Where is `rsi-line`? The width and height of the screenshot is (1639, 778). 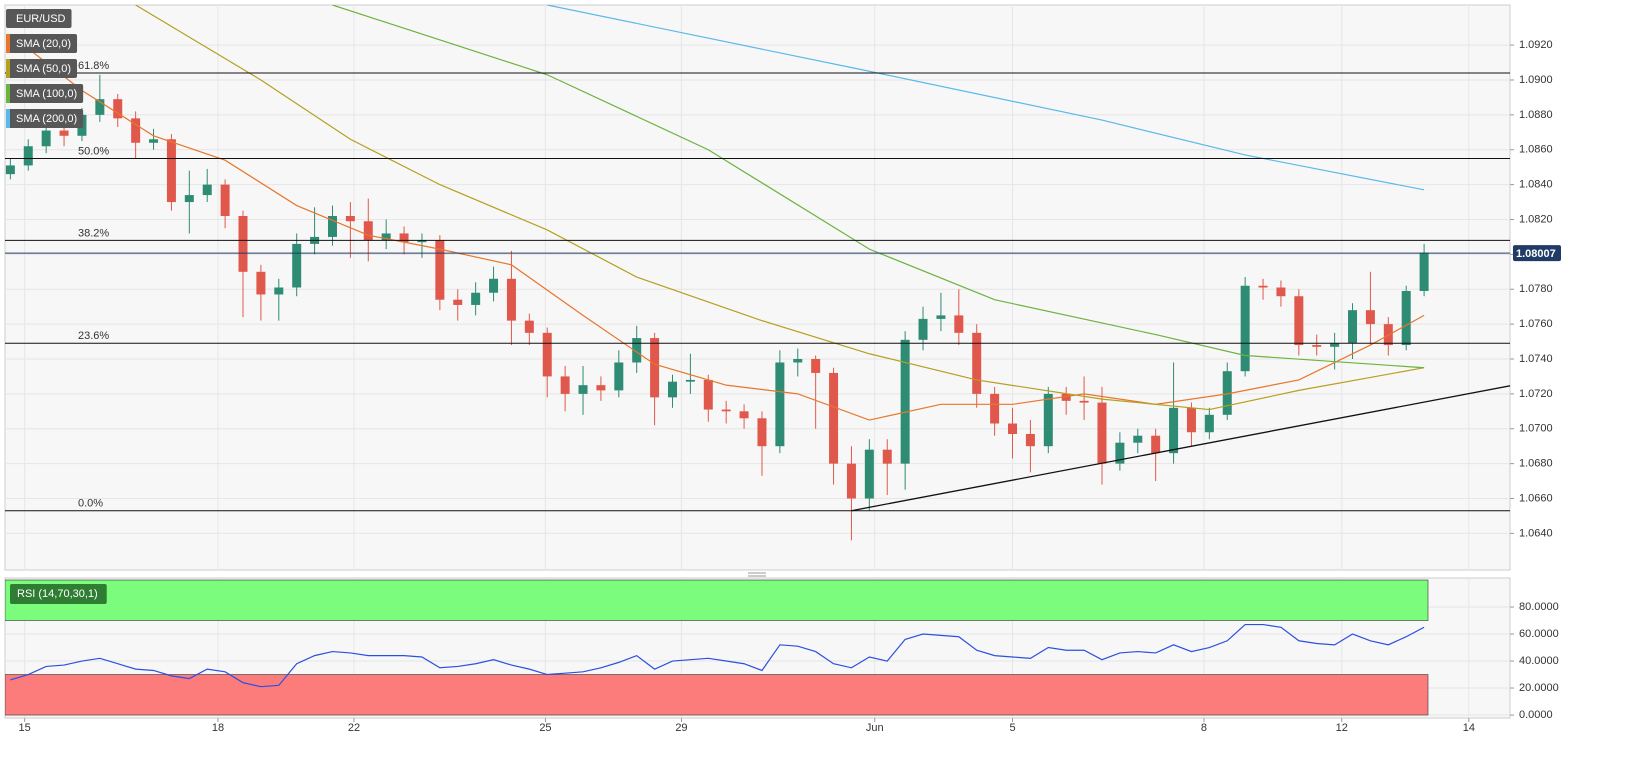
rsi-line is located at coordinates (717, 655).